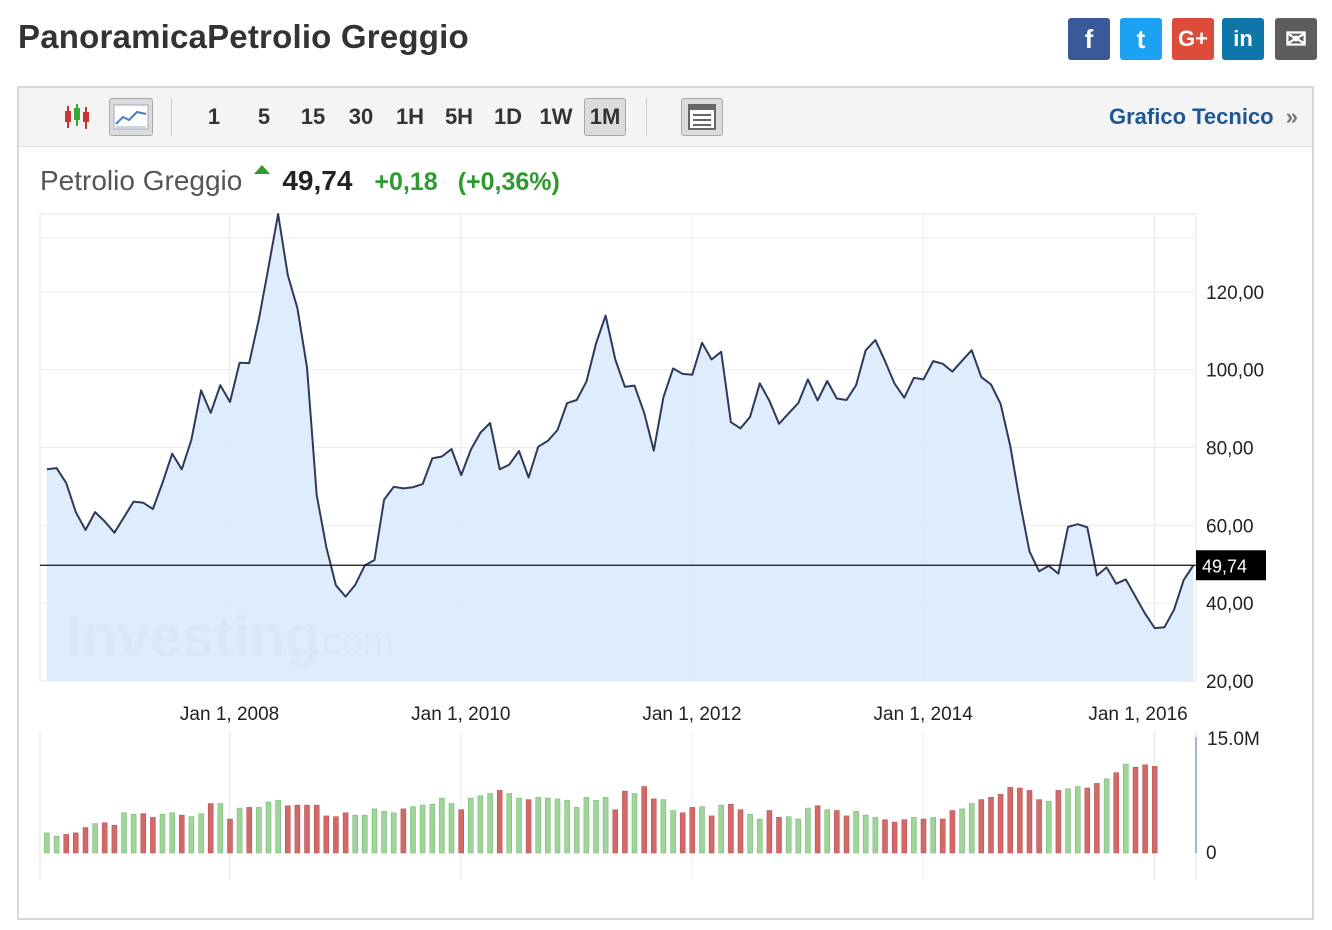 The height and width of the screenshot is (930, 1332). What do you see at coordinates (459, 116) in the screenshot?
I see `interval-button-5h: 5H` at bounding box center [459, 116].